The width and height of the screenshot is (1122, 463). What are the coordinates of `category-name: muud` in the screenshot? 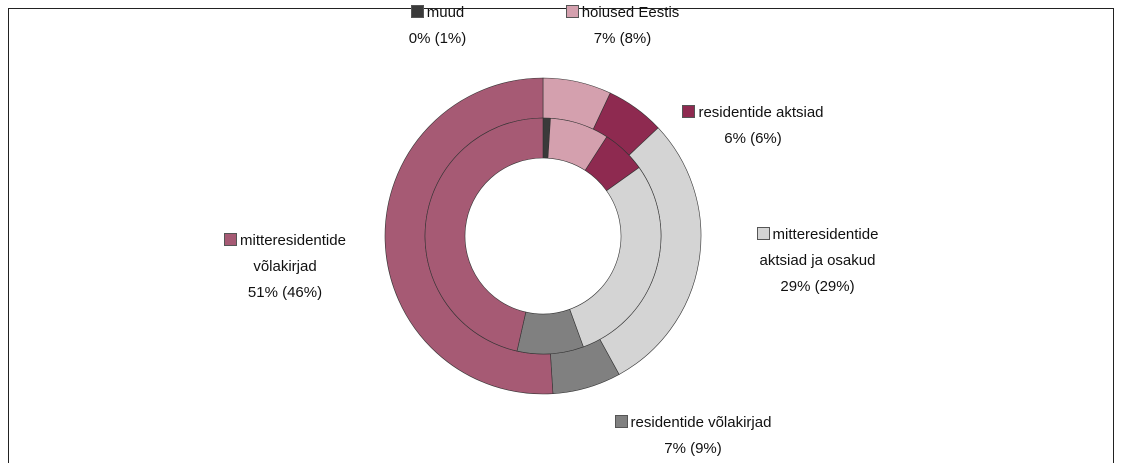 It's located at (445, 12).